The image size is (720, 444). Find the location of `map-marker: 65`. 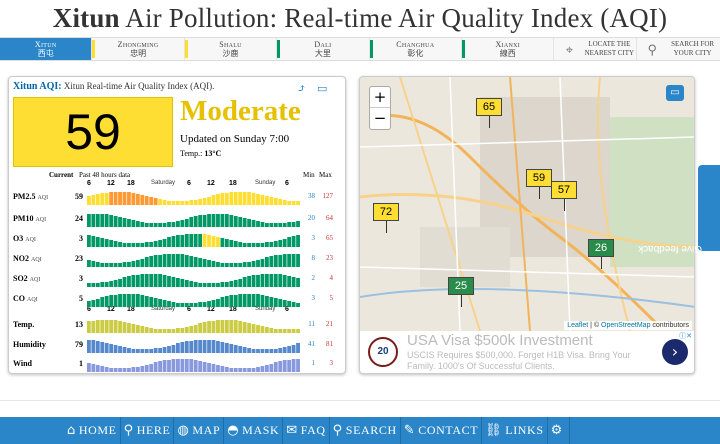

map-marker: 65 is located at coordinates (489, 113).